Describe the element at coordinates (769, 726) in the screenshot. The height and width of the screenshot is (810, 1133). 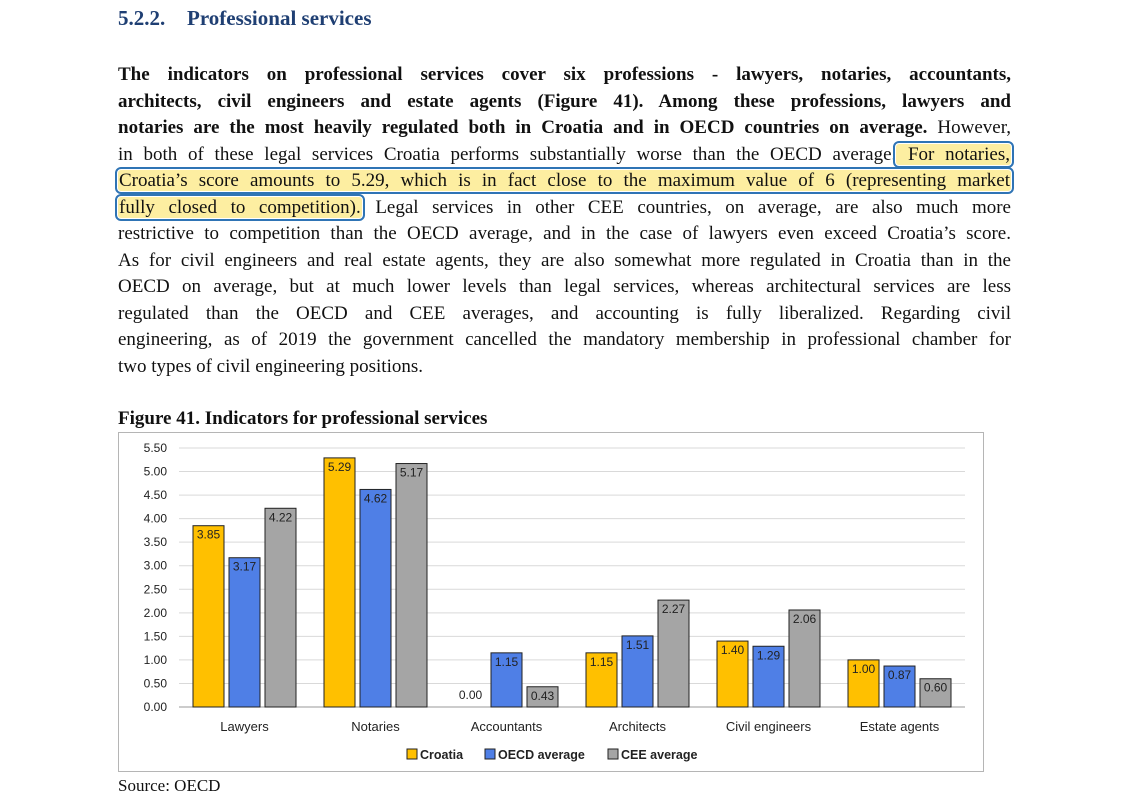
I see `x-category-label: Civil engineers` at that location.